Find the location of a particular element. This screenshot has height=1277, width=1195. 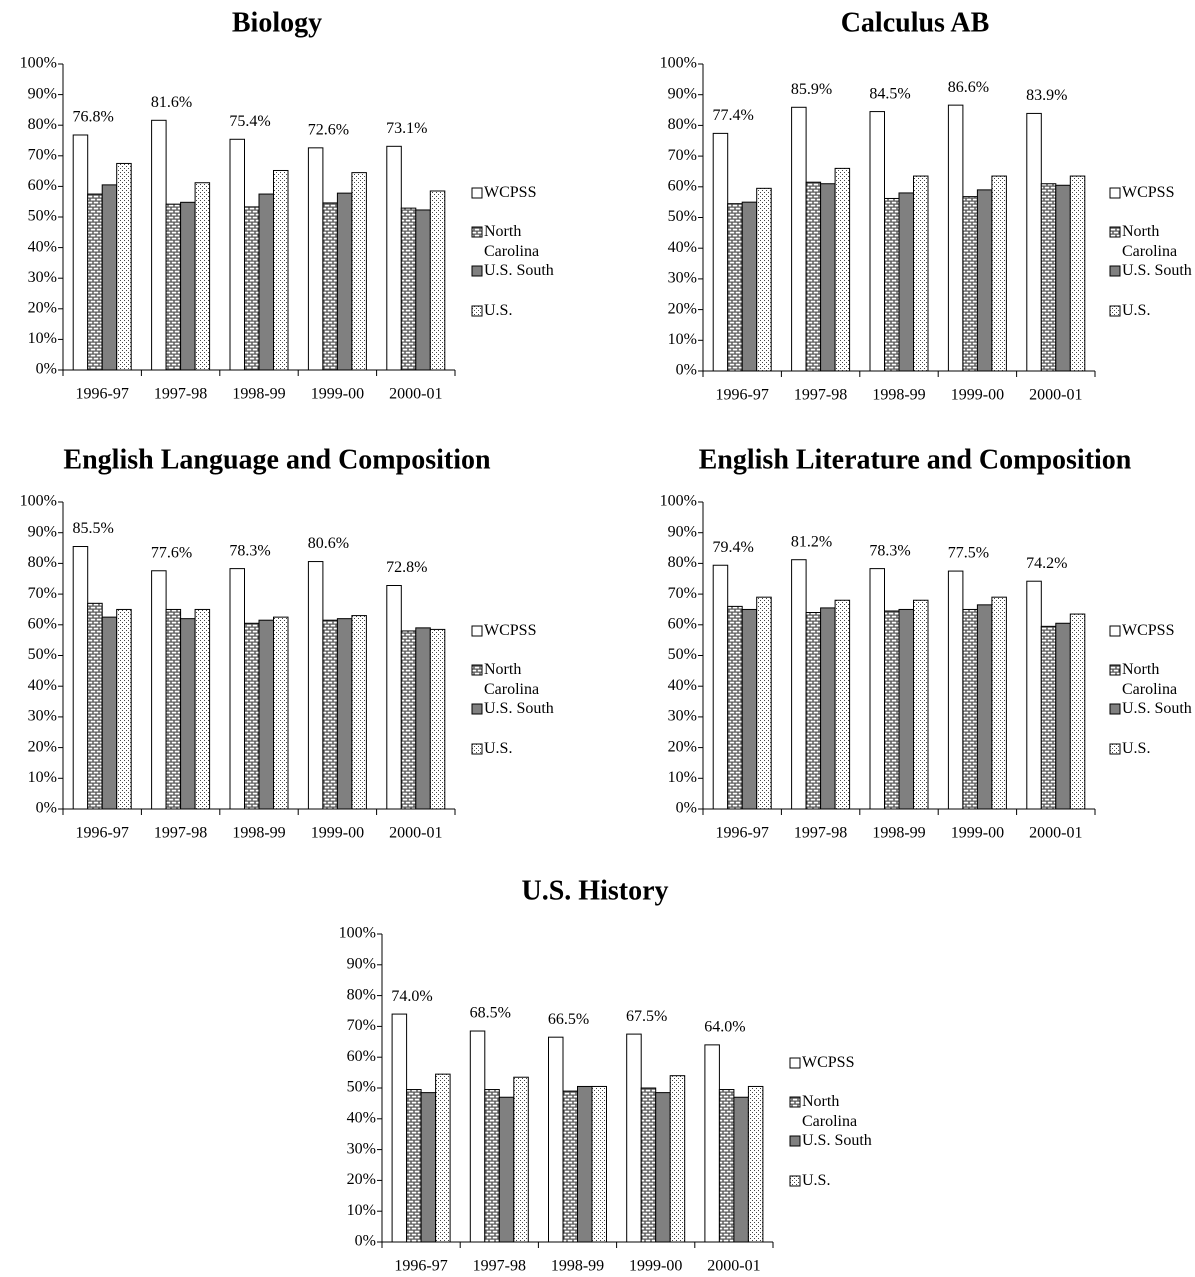

chart-title: U.S. History is located at coordinates (595, 890).